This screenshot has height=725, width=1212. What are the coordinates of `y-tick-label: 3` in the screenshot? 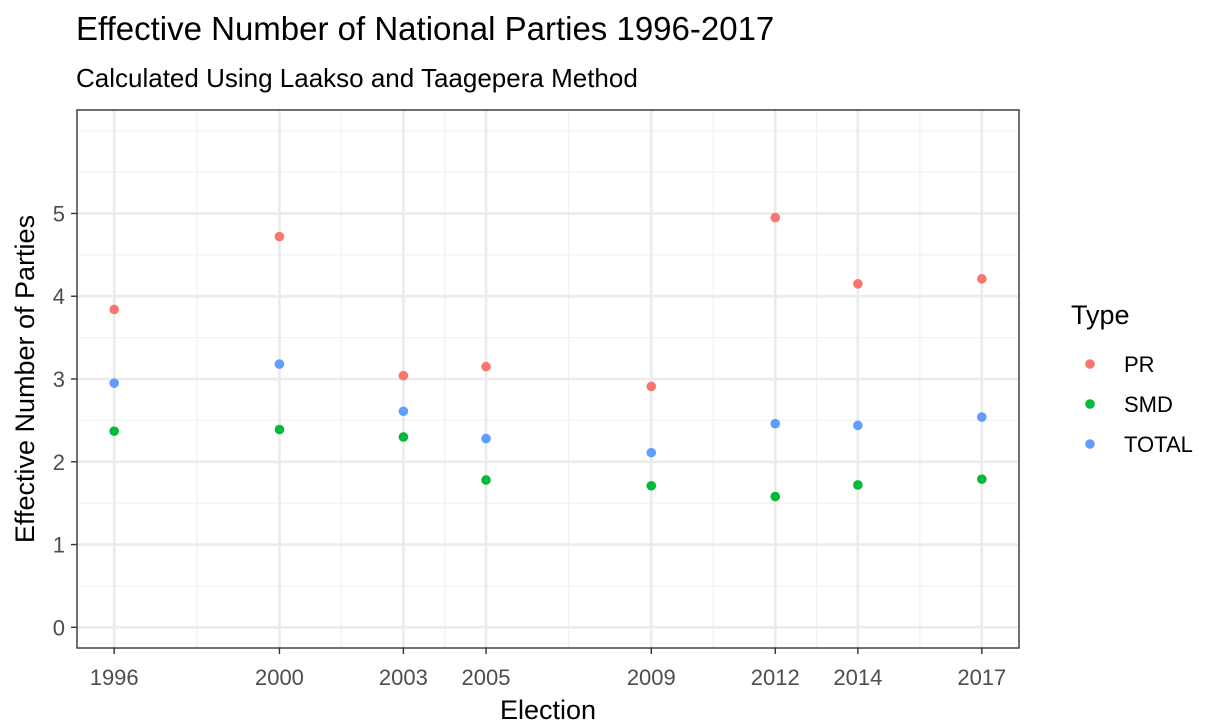 It's located at (59, 379).